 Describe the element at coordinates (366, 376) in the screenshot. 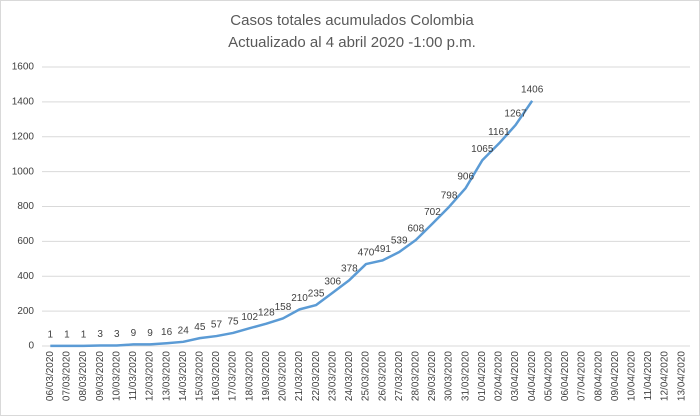

I see `x-tick-label: 25/03/2020` at that location.